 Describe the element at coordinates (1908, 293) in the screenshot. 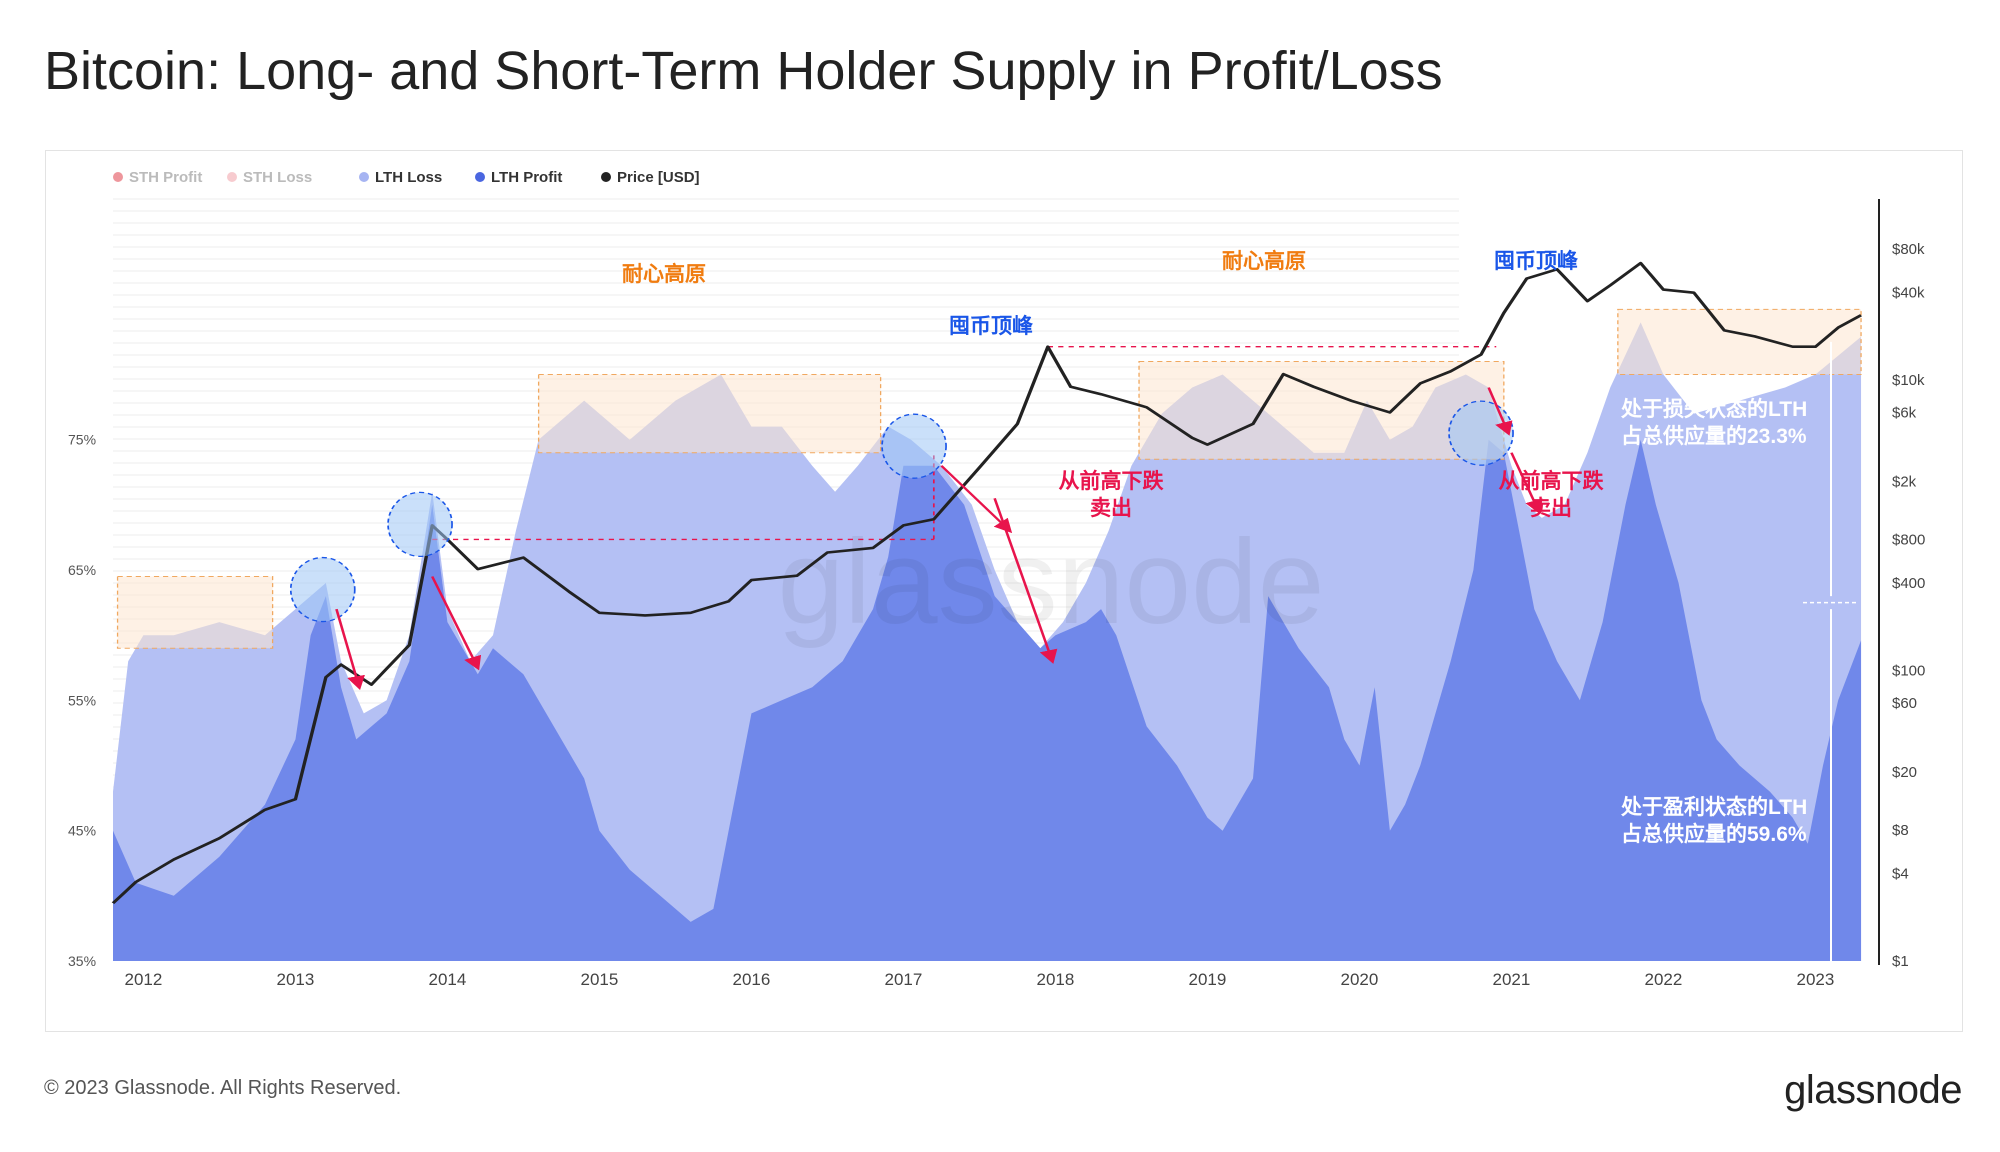

I see `y-right-tick-label: $40k` at that location.